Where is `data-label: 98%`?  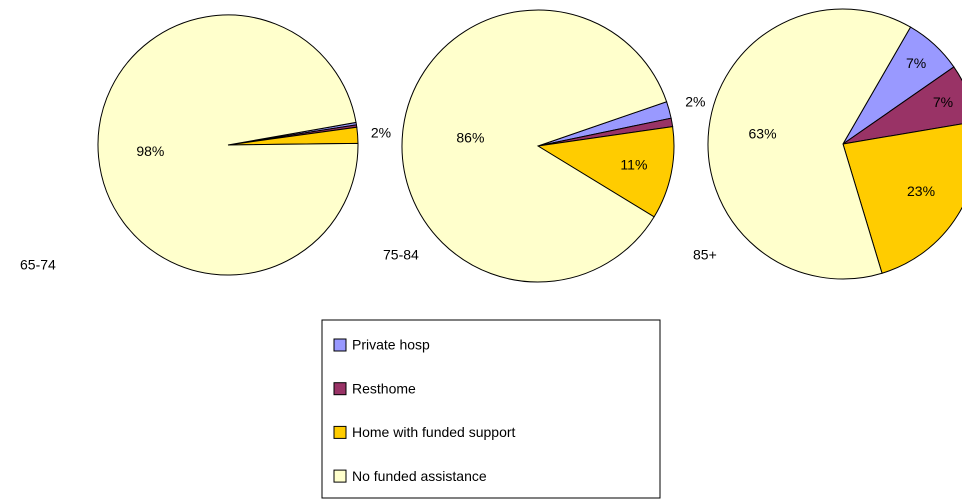 data-label: 98% is located at coordinates (150, 151).